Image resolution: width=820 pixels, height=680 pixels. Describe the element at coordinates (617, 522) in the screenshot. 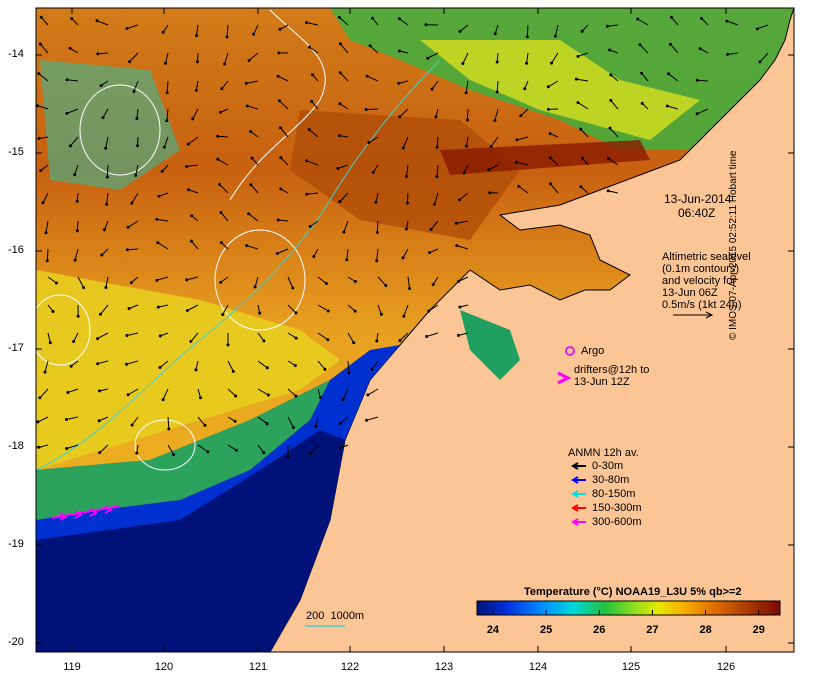

I see `anmn-depth-label: 300-600m` at that location.